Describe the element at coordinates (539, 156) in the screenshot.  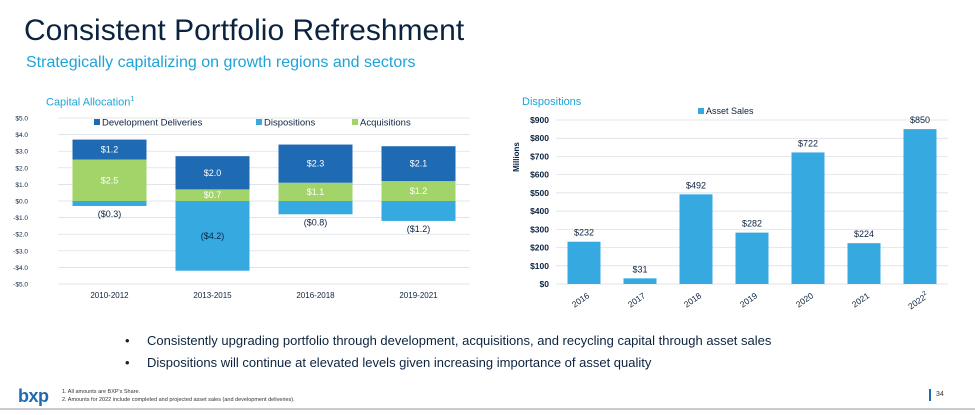
I see `y-tick-label: $700` at that location.